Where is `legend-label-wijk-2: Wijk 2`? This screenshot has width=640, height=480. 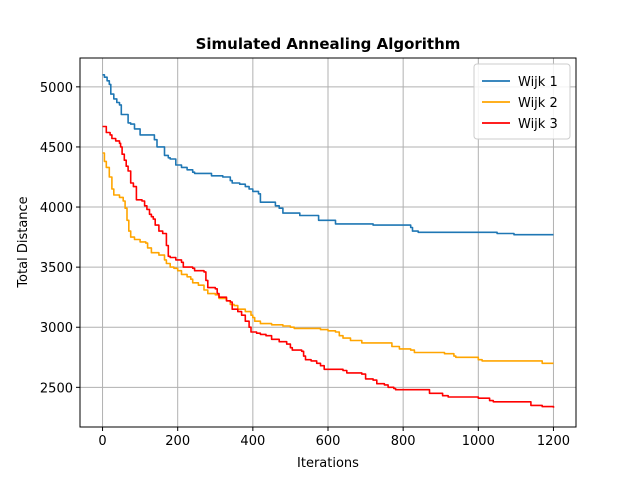 legend-label-wijk-2: Wijk 2 is located at coordinates (538, 103).